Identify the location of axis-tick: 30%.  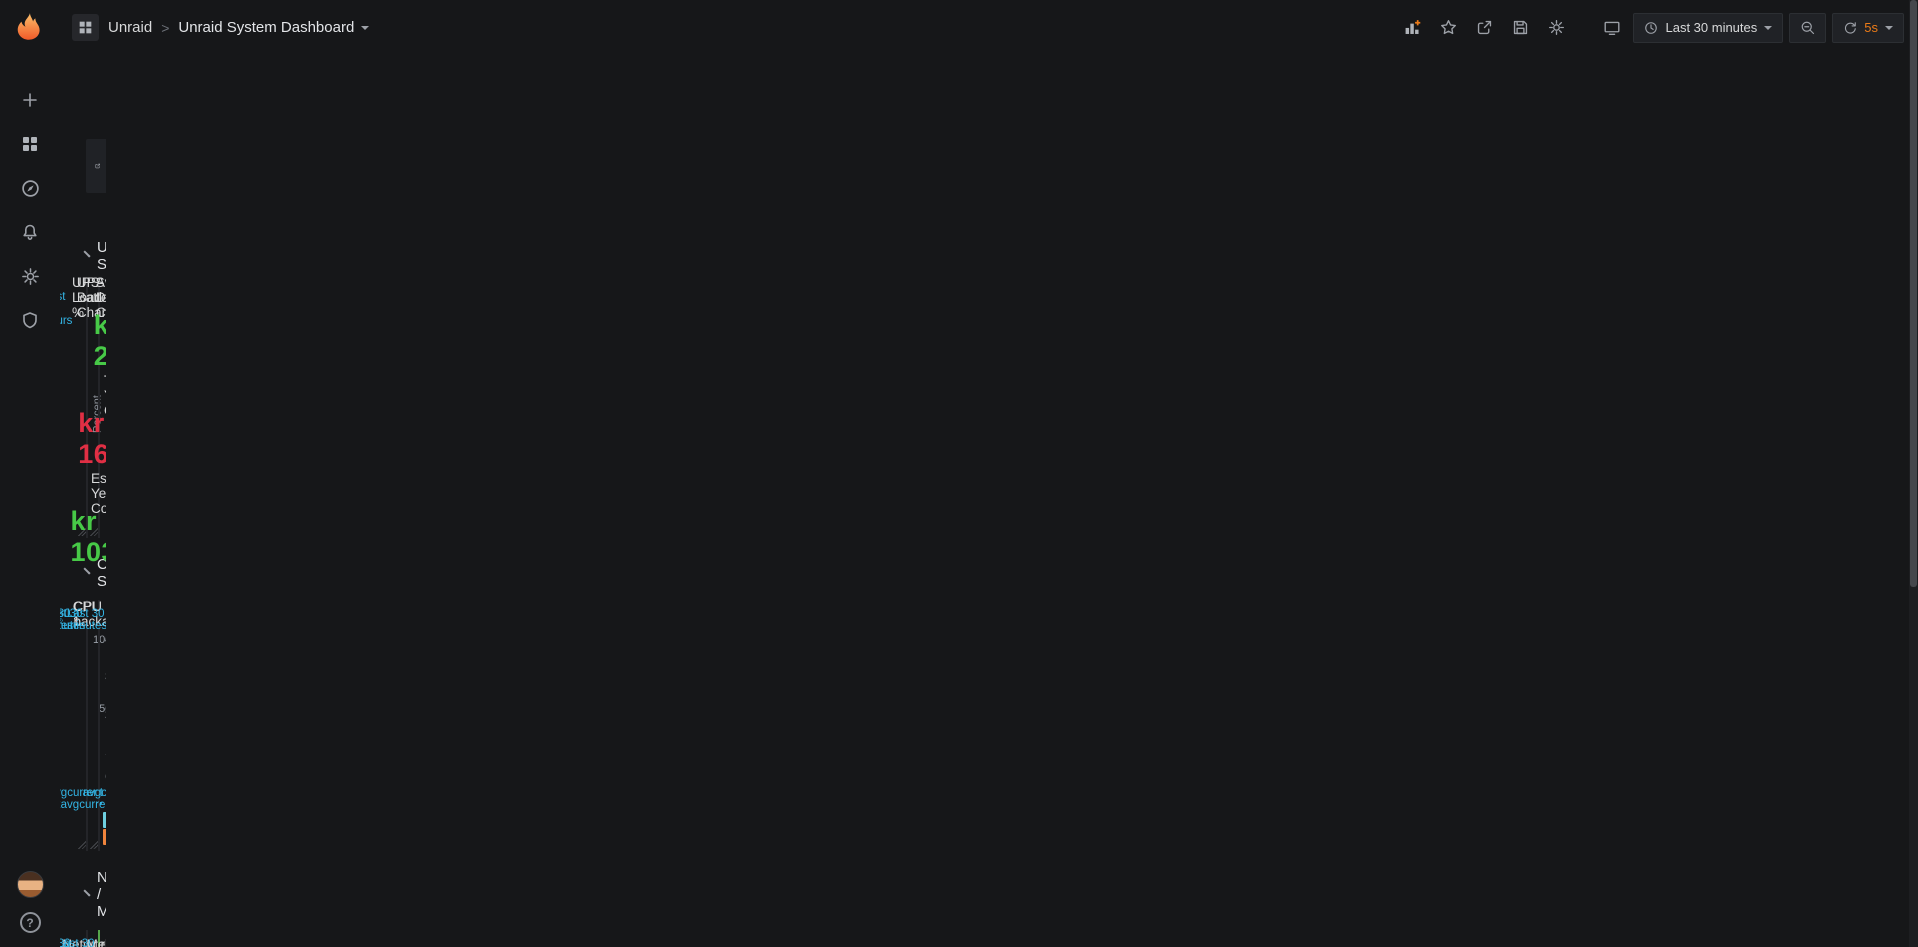
(105, 677).